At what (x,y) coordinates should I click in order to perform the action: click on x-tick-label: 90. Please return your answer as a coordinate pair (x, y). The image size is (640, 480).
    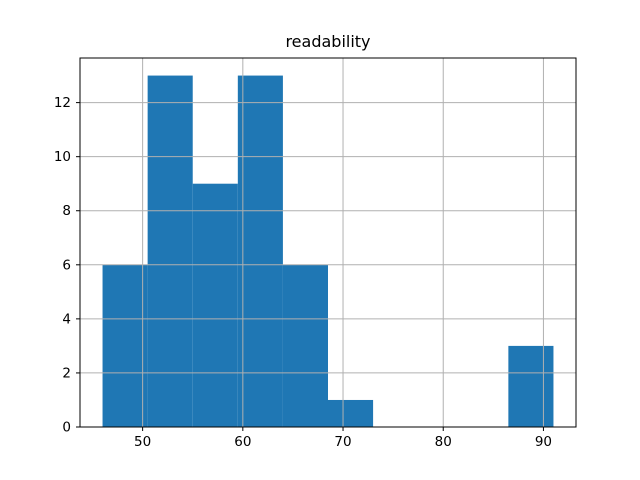
    Looking at the image, I should click on (543, 442).